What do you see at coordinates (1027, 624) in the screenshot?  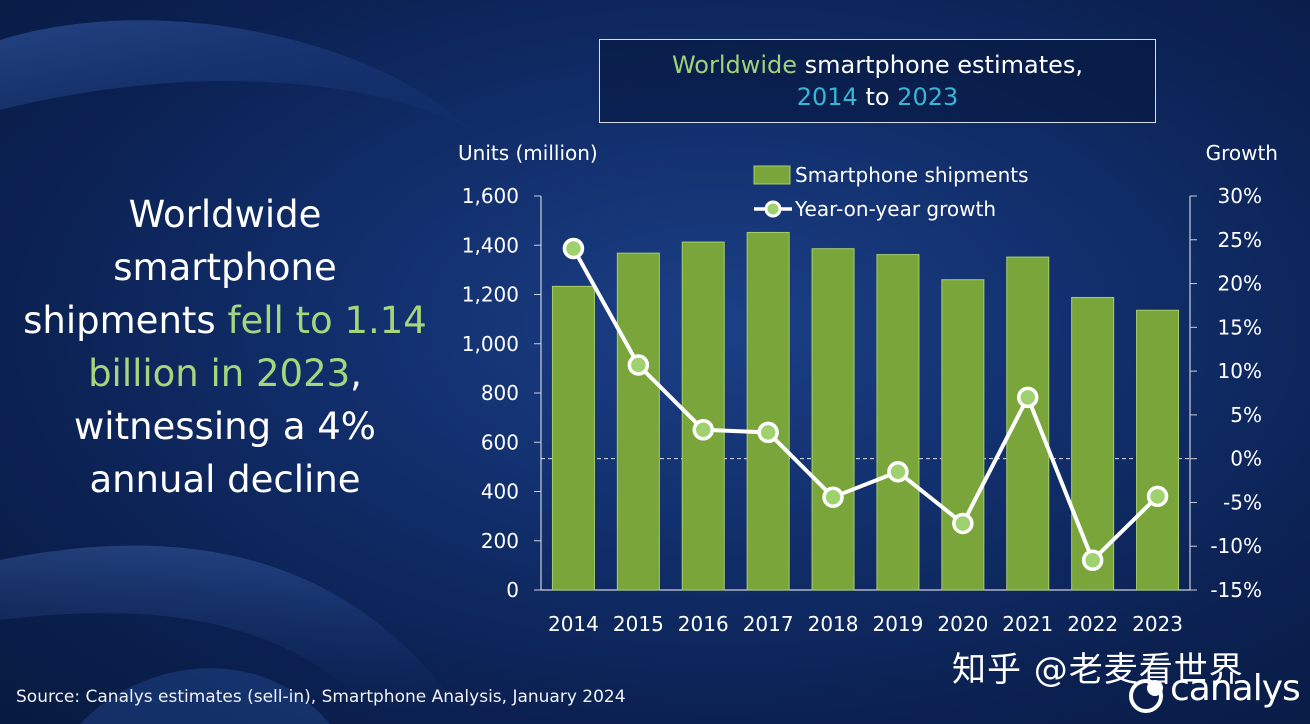 I see `x-tick-label: 2021` at bounding box center [1027, 624].